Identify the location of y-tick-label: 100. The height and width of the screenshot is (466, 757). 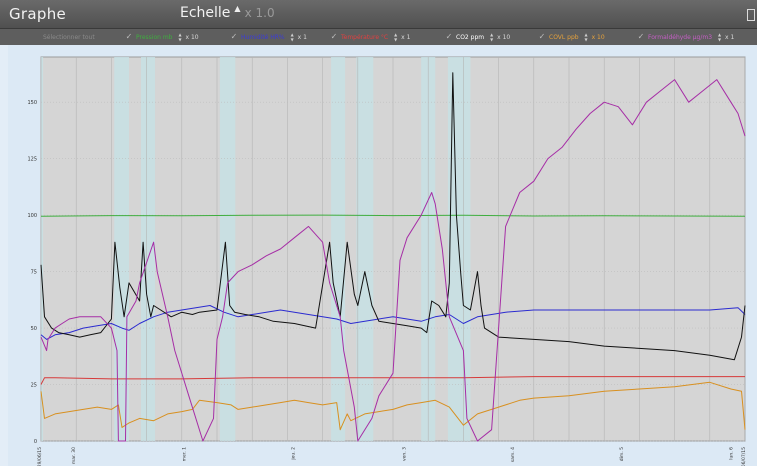
(32, 216).